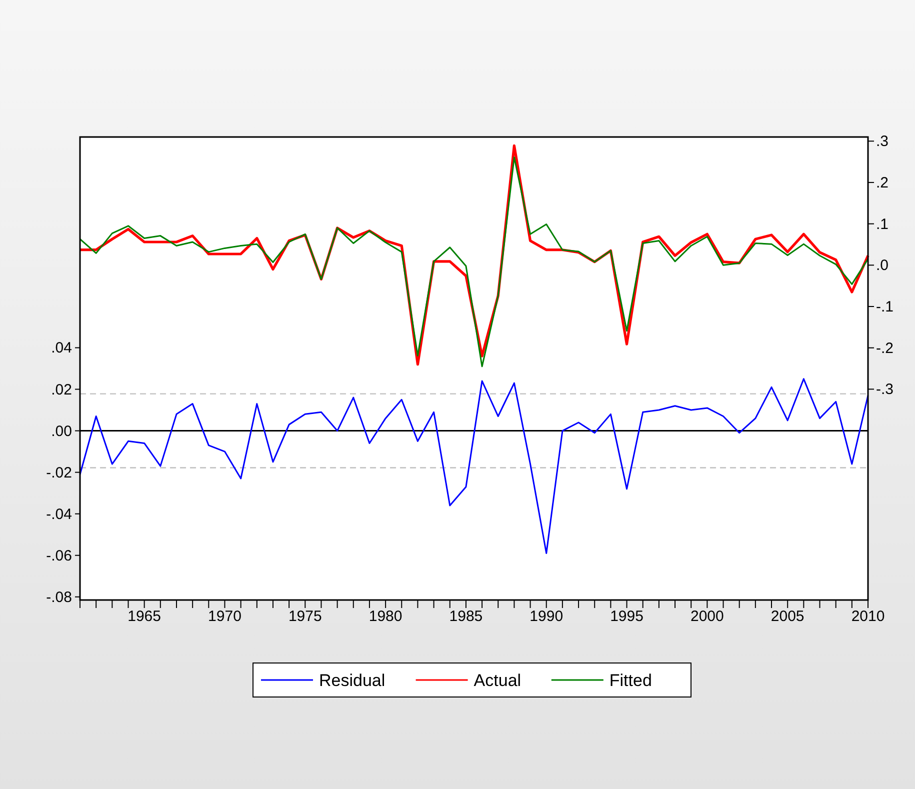  What do you see at coordinates (225, 616) in the screenshot?
I see `x-tick-label: 1970` at bounding box center [225, 616].